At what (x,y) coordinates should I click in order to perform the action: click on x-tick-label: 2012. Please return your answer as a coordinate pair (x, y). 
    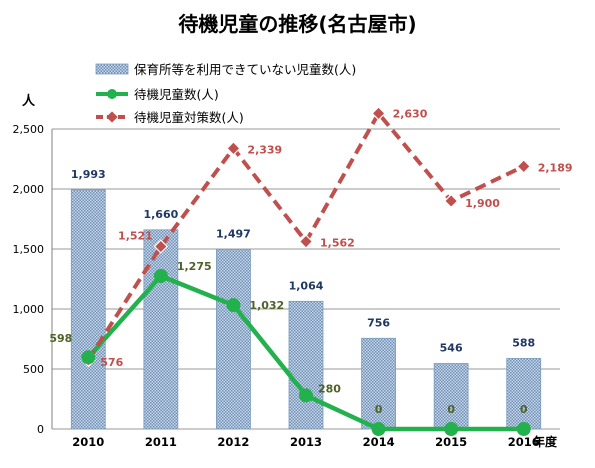
    Looking at the image, I should click on (233, 442).